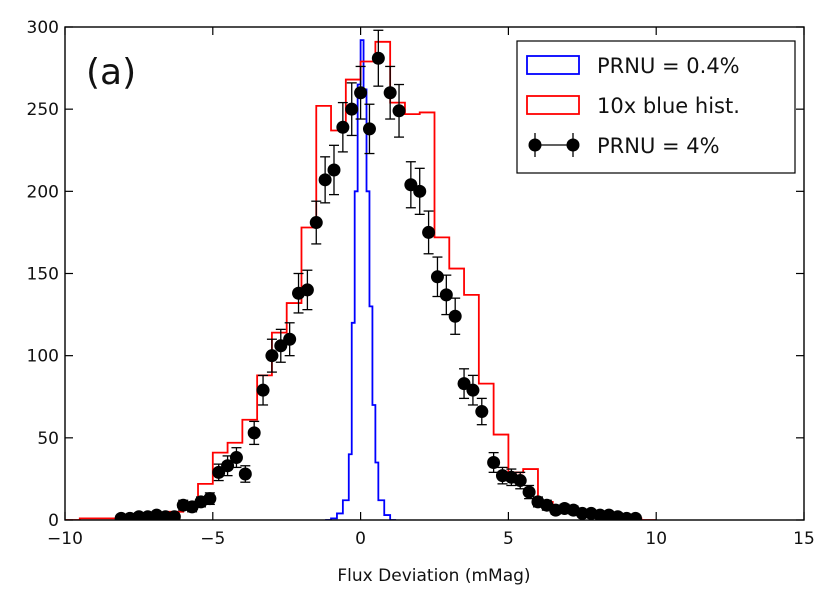 The width and height of the screenshot is (830, 599). I want to click on legend-box, so click(656, 107).